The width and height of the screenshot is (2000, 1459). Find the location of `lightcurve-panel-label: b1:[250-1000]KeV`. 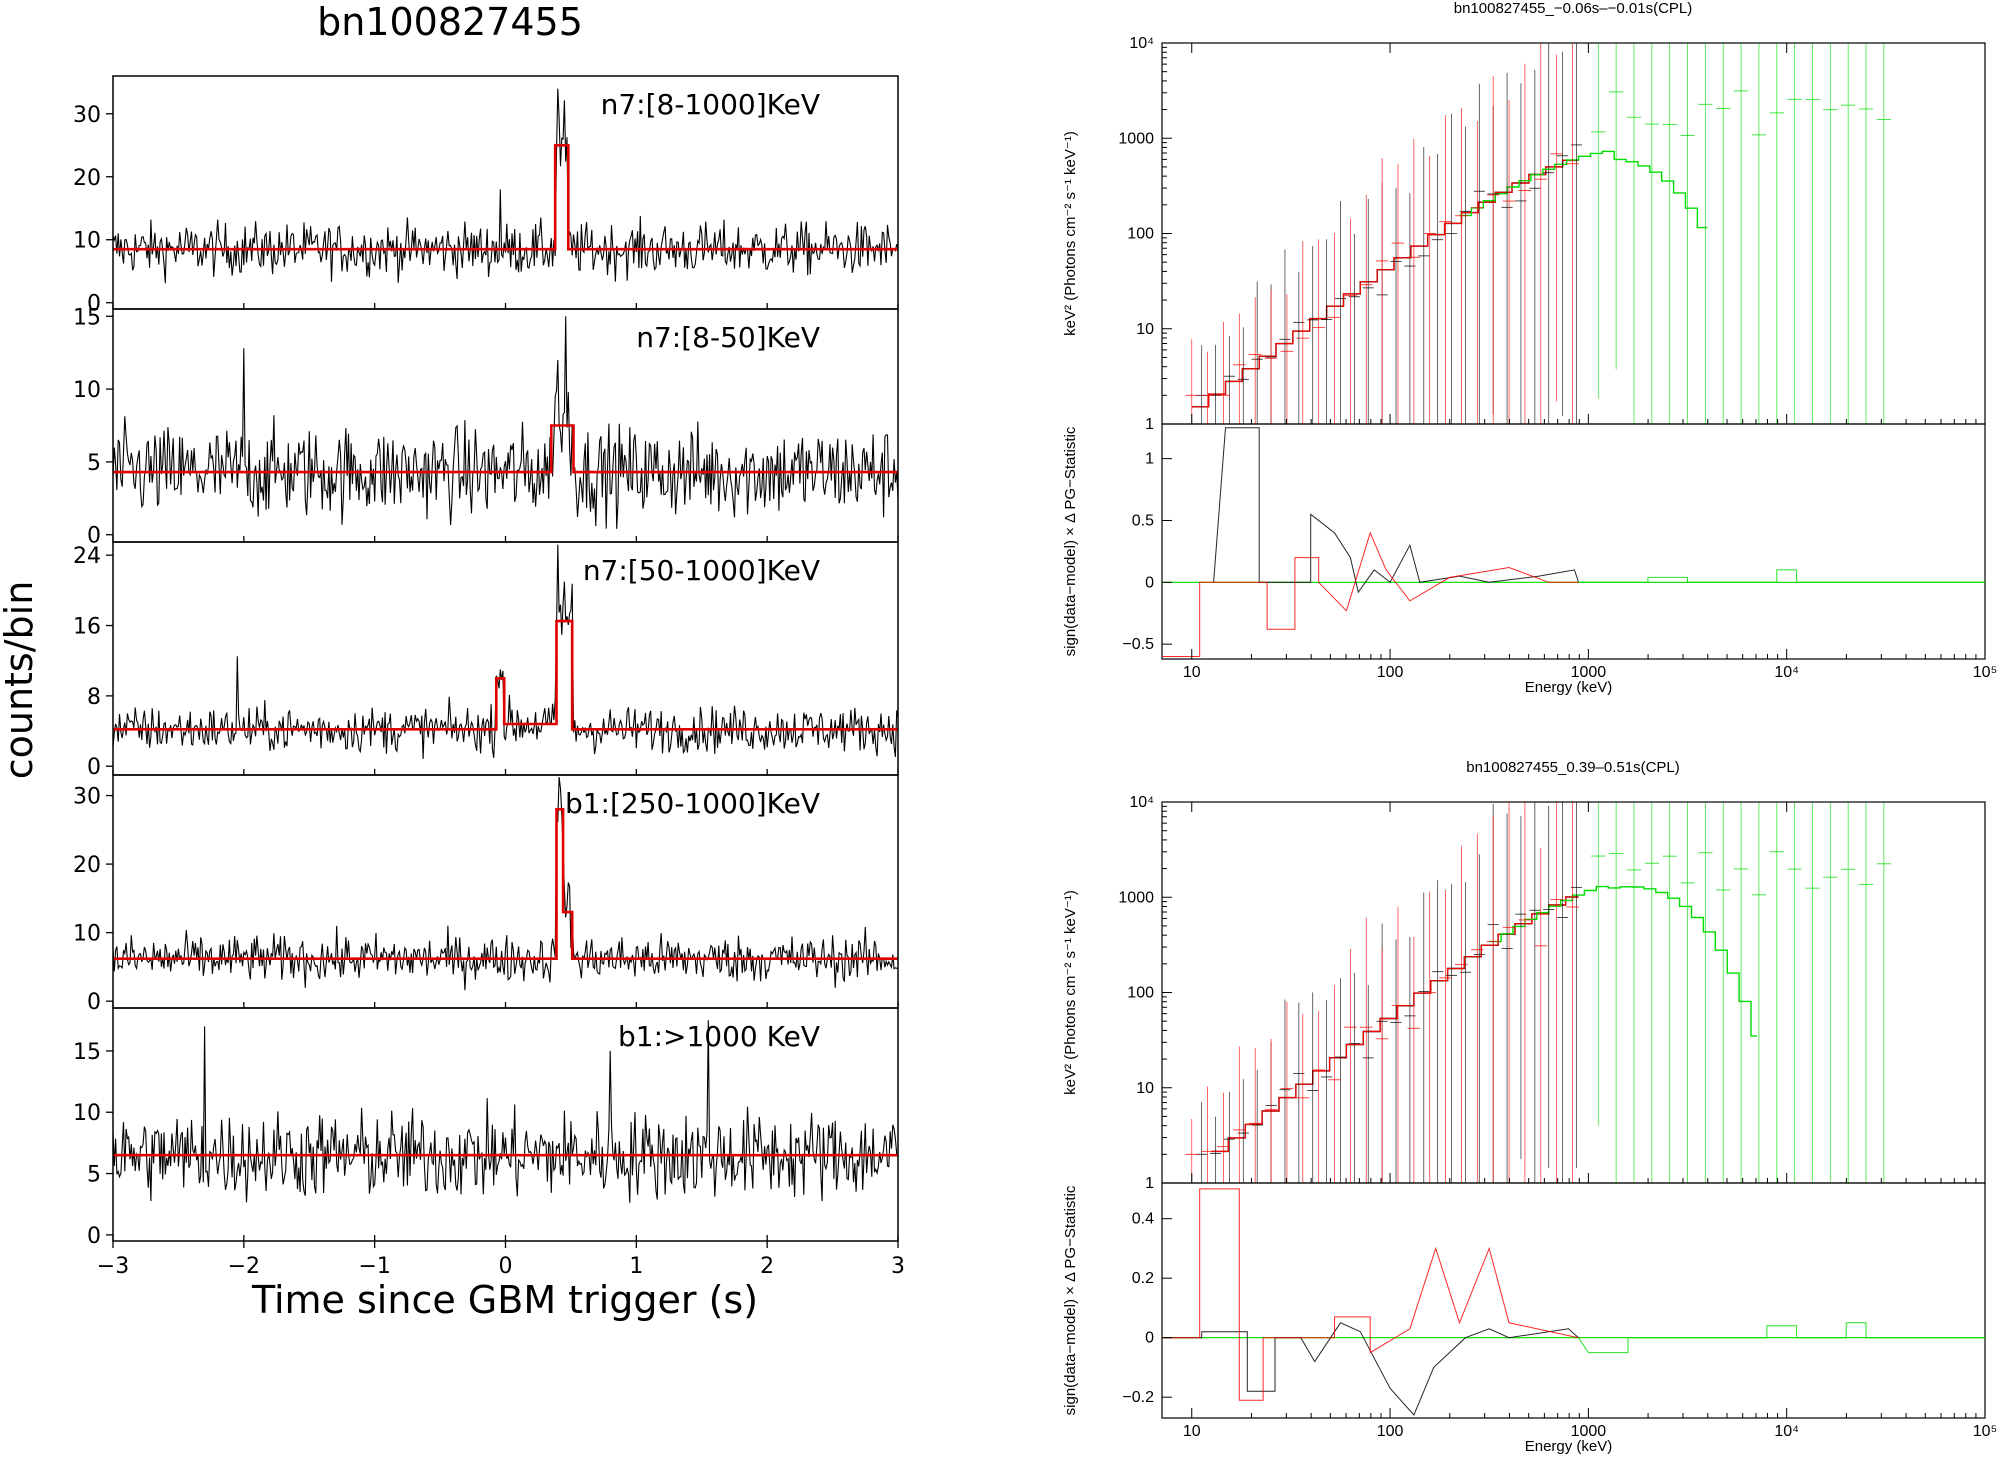

lightcurve-panel-label: b1:[250-1000]KeV is located at coordinates (692, 803).